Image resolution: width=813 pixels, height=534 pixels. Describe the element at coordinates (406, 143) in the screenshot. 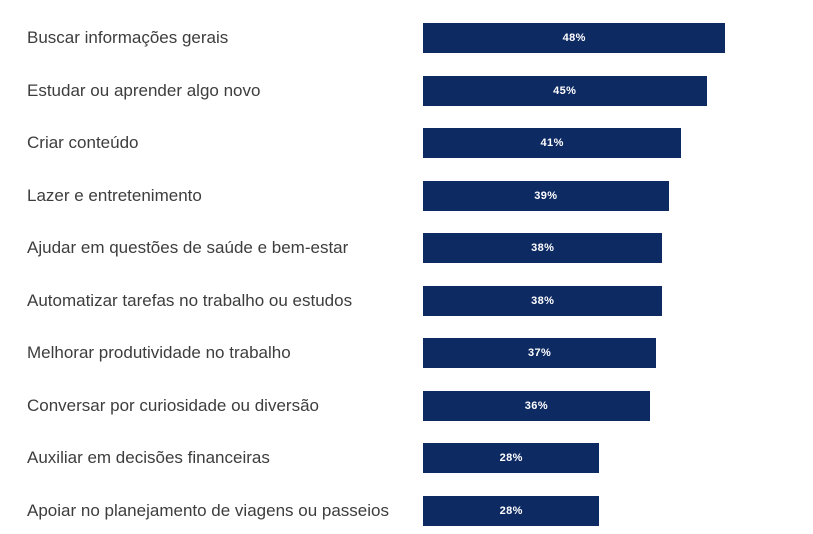

I see `chart-row: Criar conteúdo 41%` at that location.